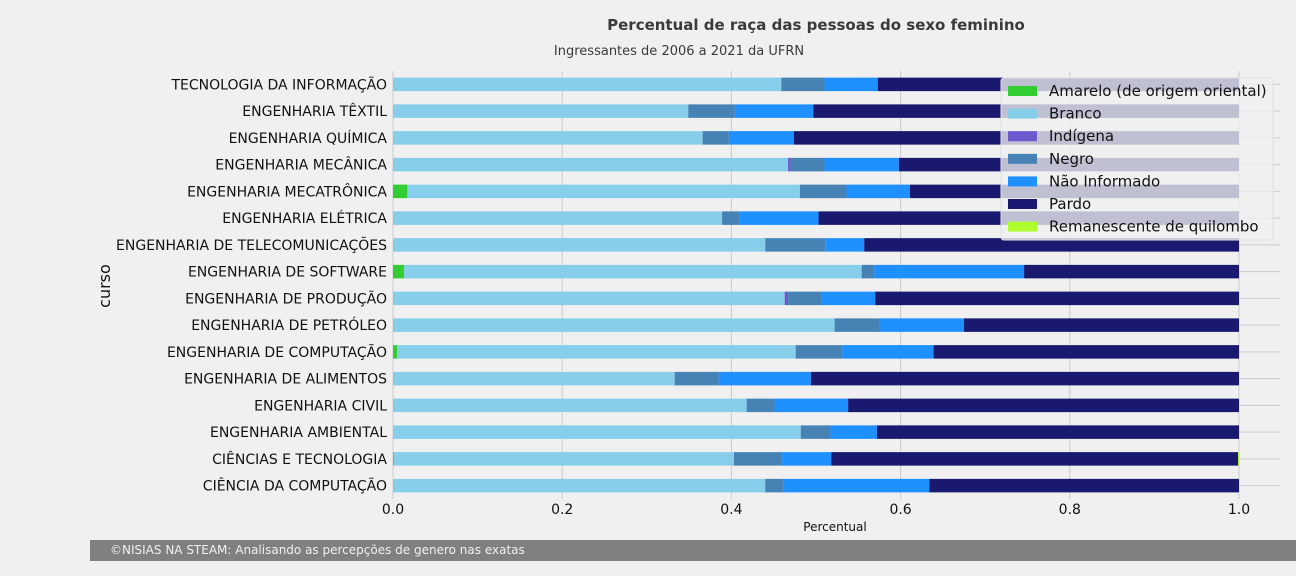 This screenshot has height=576, width=1296. Describe the element at coordinates (289, 325) in the screenshot. I see `y-tick-label: ENGENHARIA DE PETRÓLEO` at that location.